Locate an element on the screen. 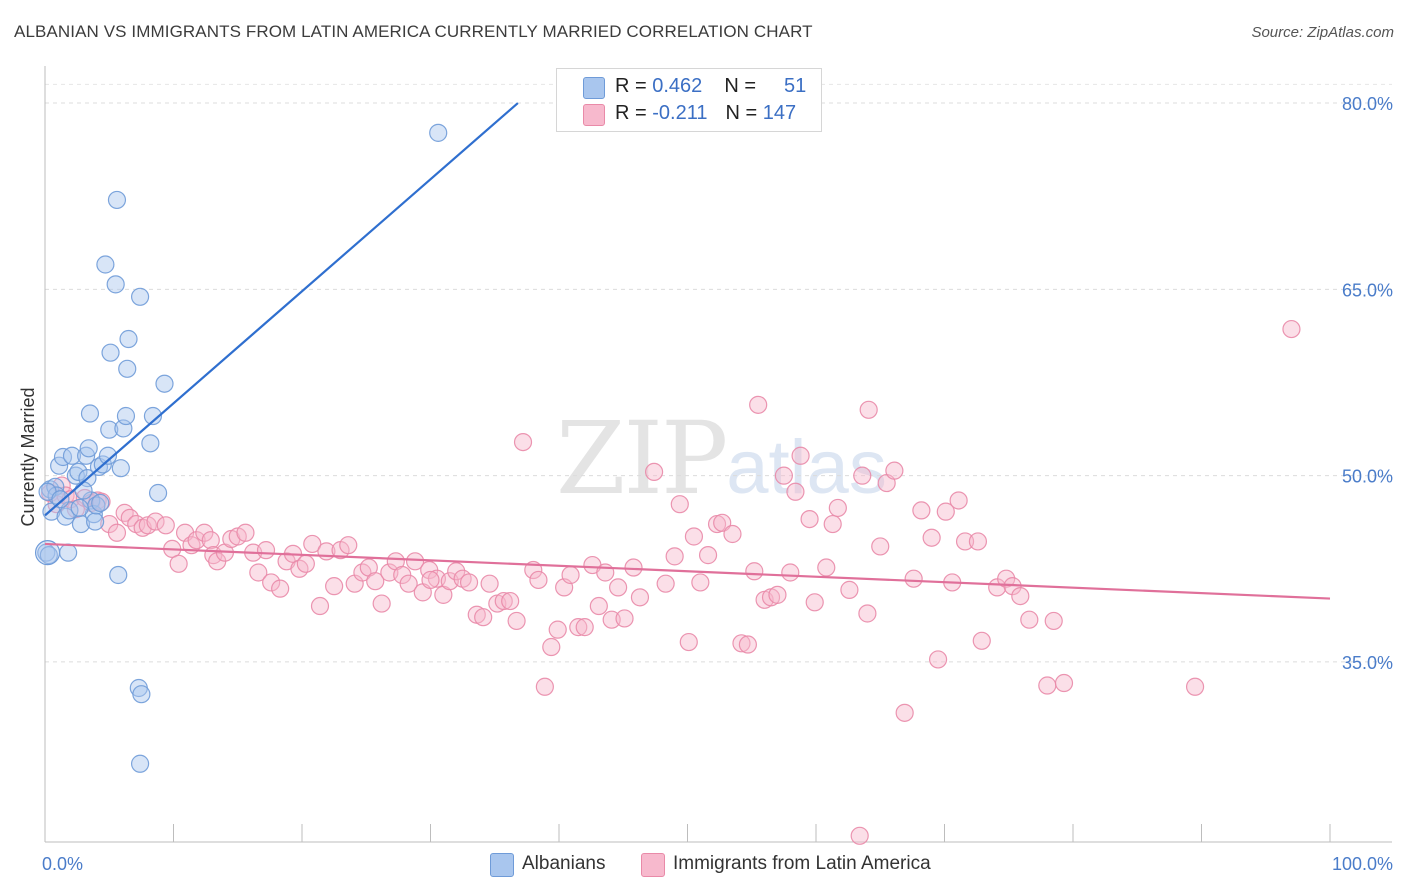 The height and width of the screenshot is (892, 1406). bottom-legend-label-albanians: Albanians is located at coordinates (564, 863).